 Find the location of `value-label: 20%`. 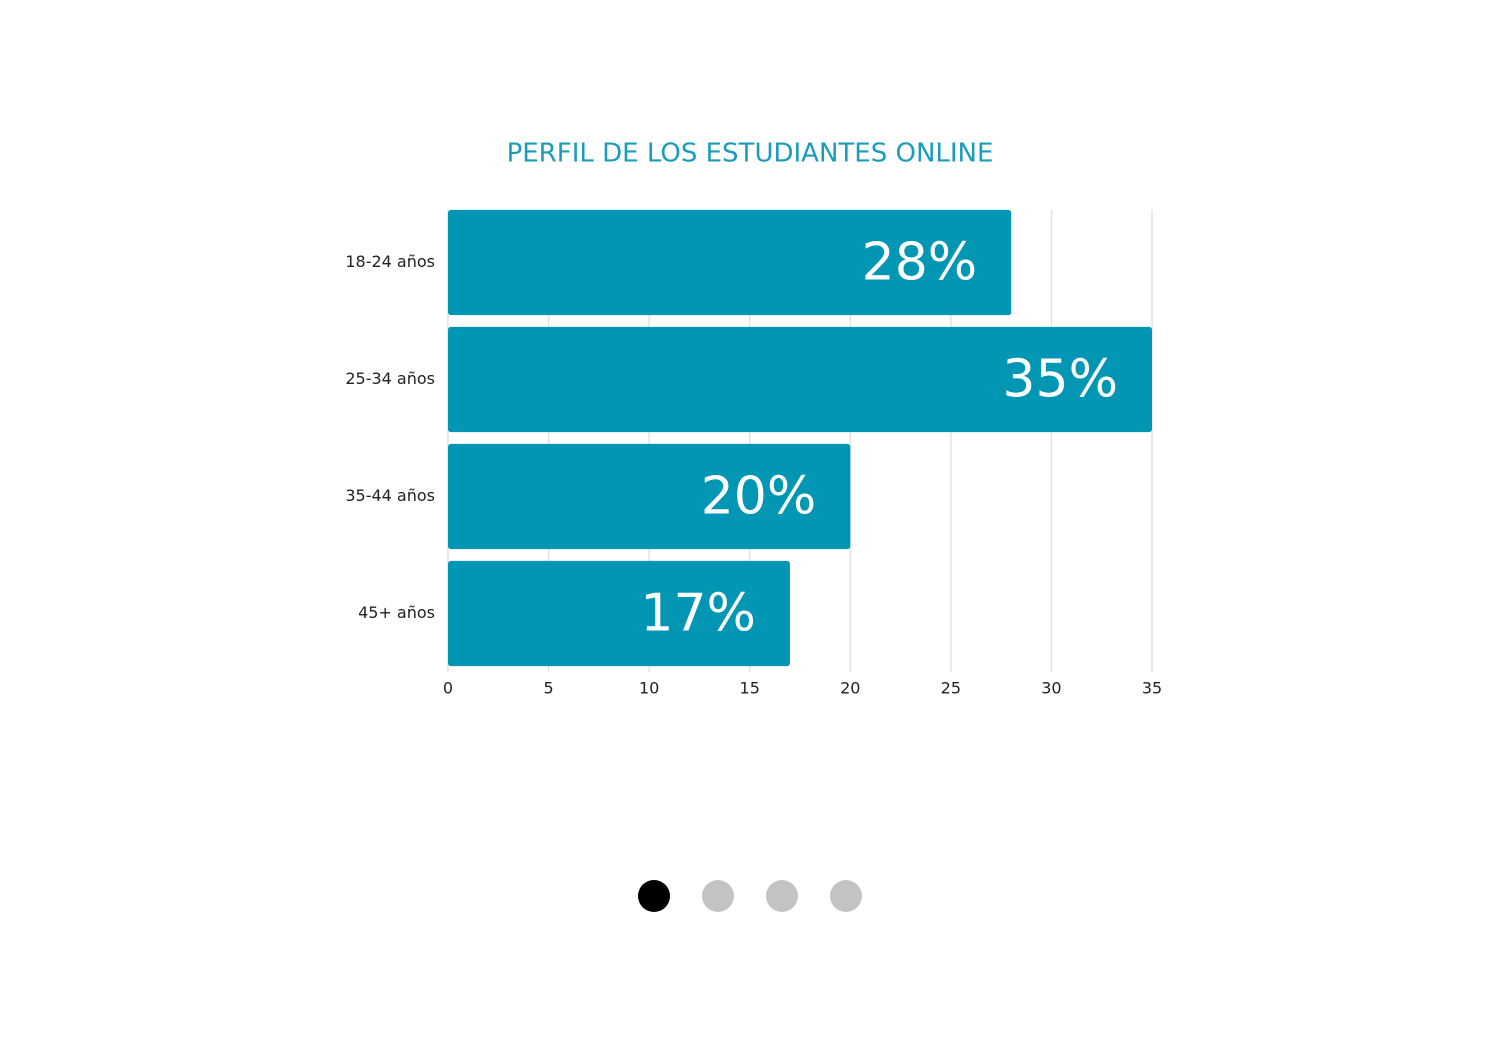

value-label: 20% is located at coordinates (759, 497).